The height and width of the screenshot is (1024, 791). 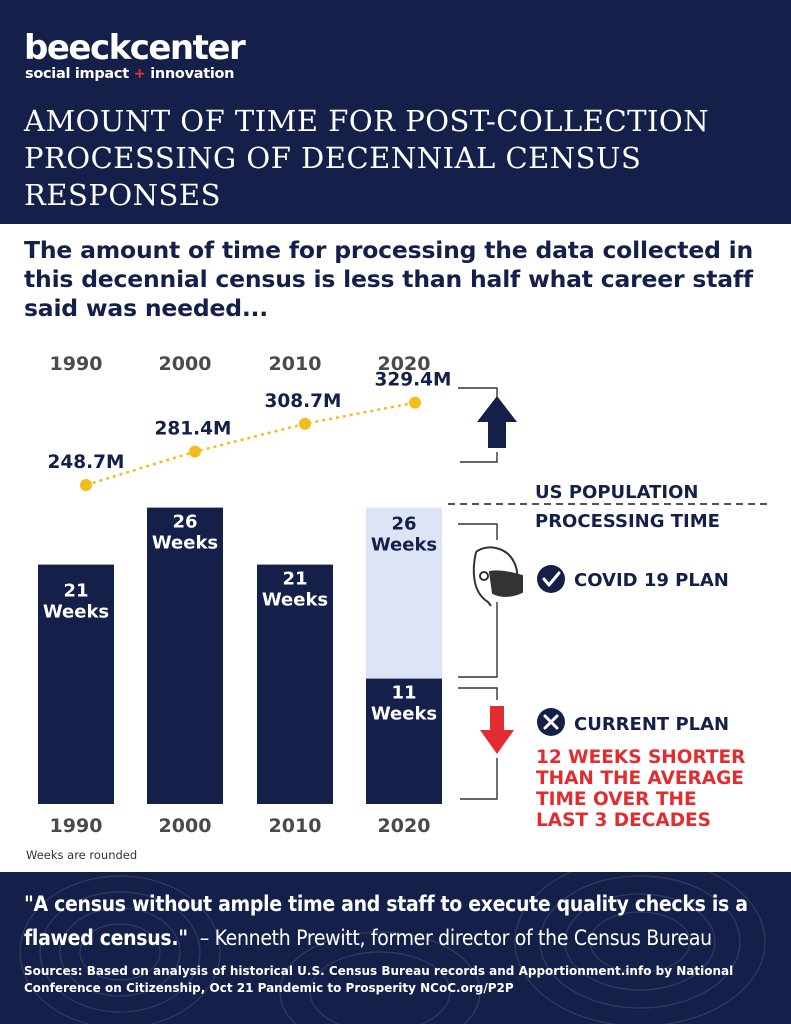 I want to click on population-line, so click(x=250, y=444).